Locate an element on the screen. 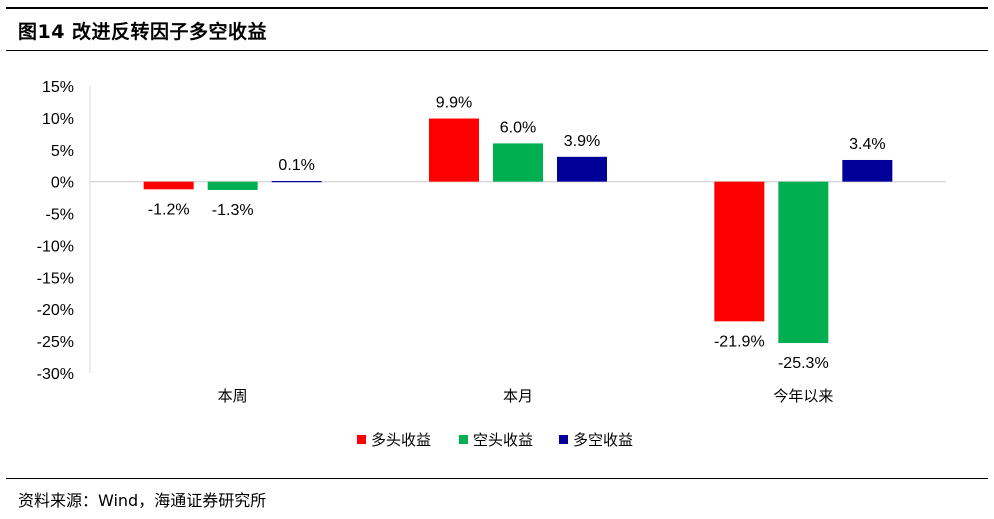 This screenshot has width=994, height=519. data-label: 6.0% is located at coordinates (518, 127).